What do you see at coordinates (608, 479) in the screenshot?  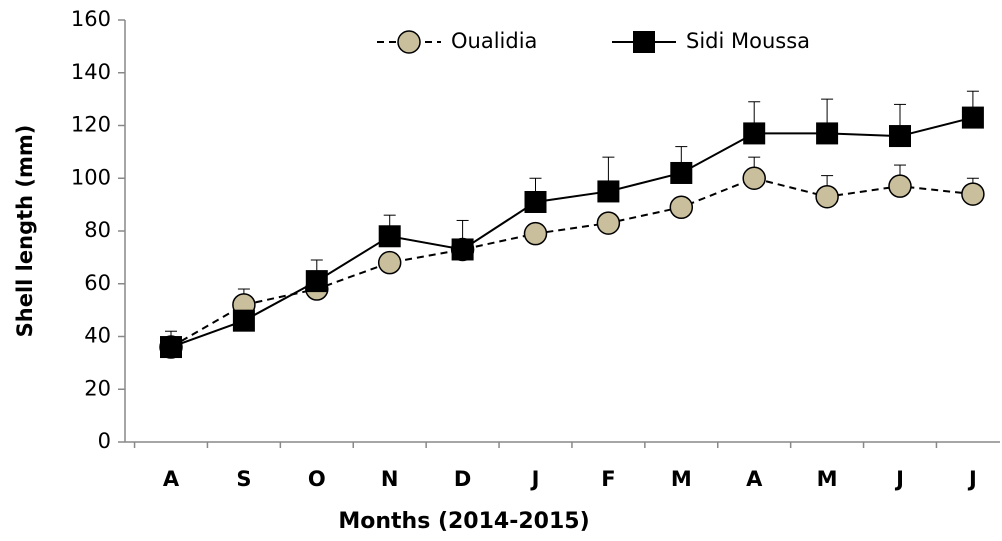 I see `x-tick-label: F` at bounding box center [608, 479].